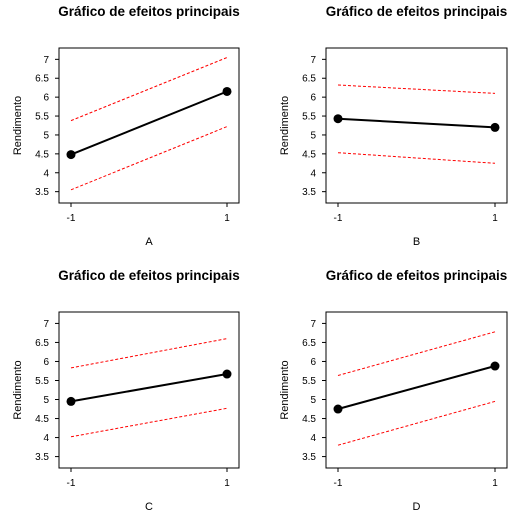  Describe the element at coordinates (149, 11) in the screenshot. I see `chart-title-a: Gráfico de efeitos principais` at that location.